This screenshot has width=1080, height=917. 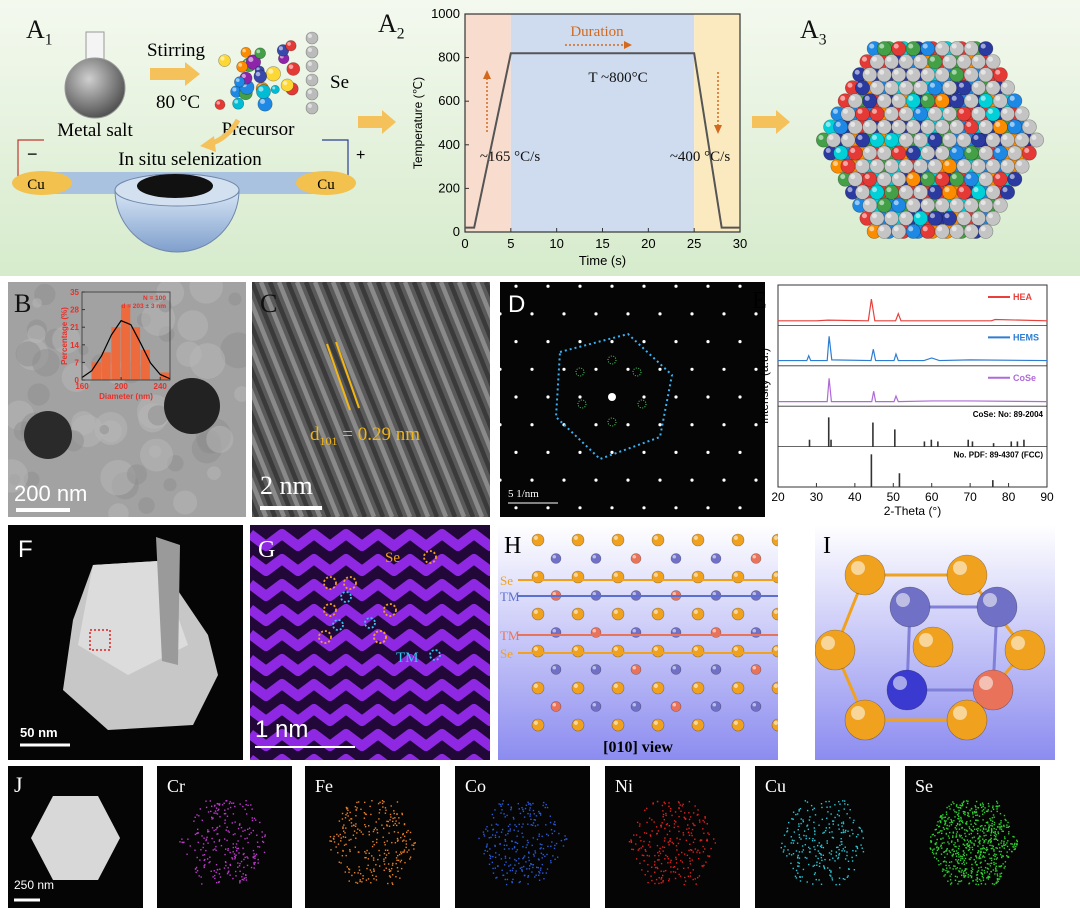 I want to click on y-tick-label: 400, so click(x=449, y=144).